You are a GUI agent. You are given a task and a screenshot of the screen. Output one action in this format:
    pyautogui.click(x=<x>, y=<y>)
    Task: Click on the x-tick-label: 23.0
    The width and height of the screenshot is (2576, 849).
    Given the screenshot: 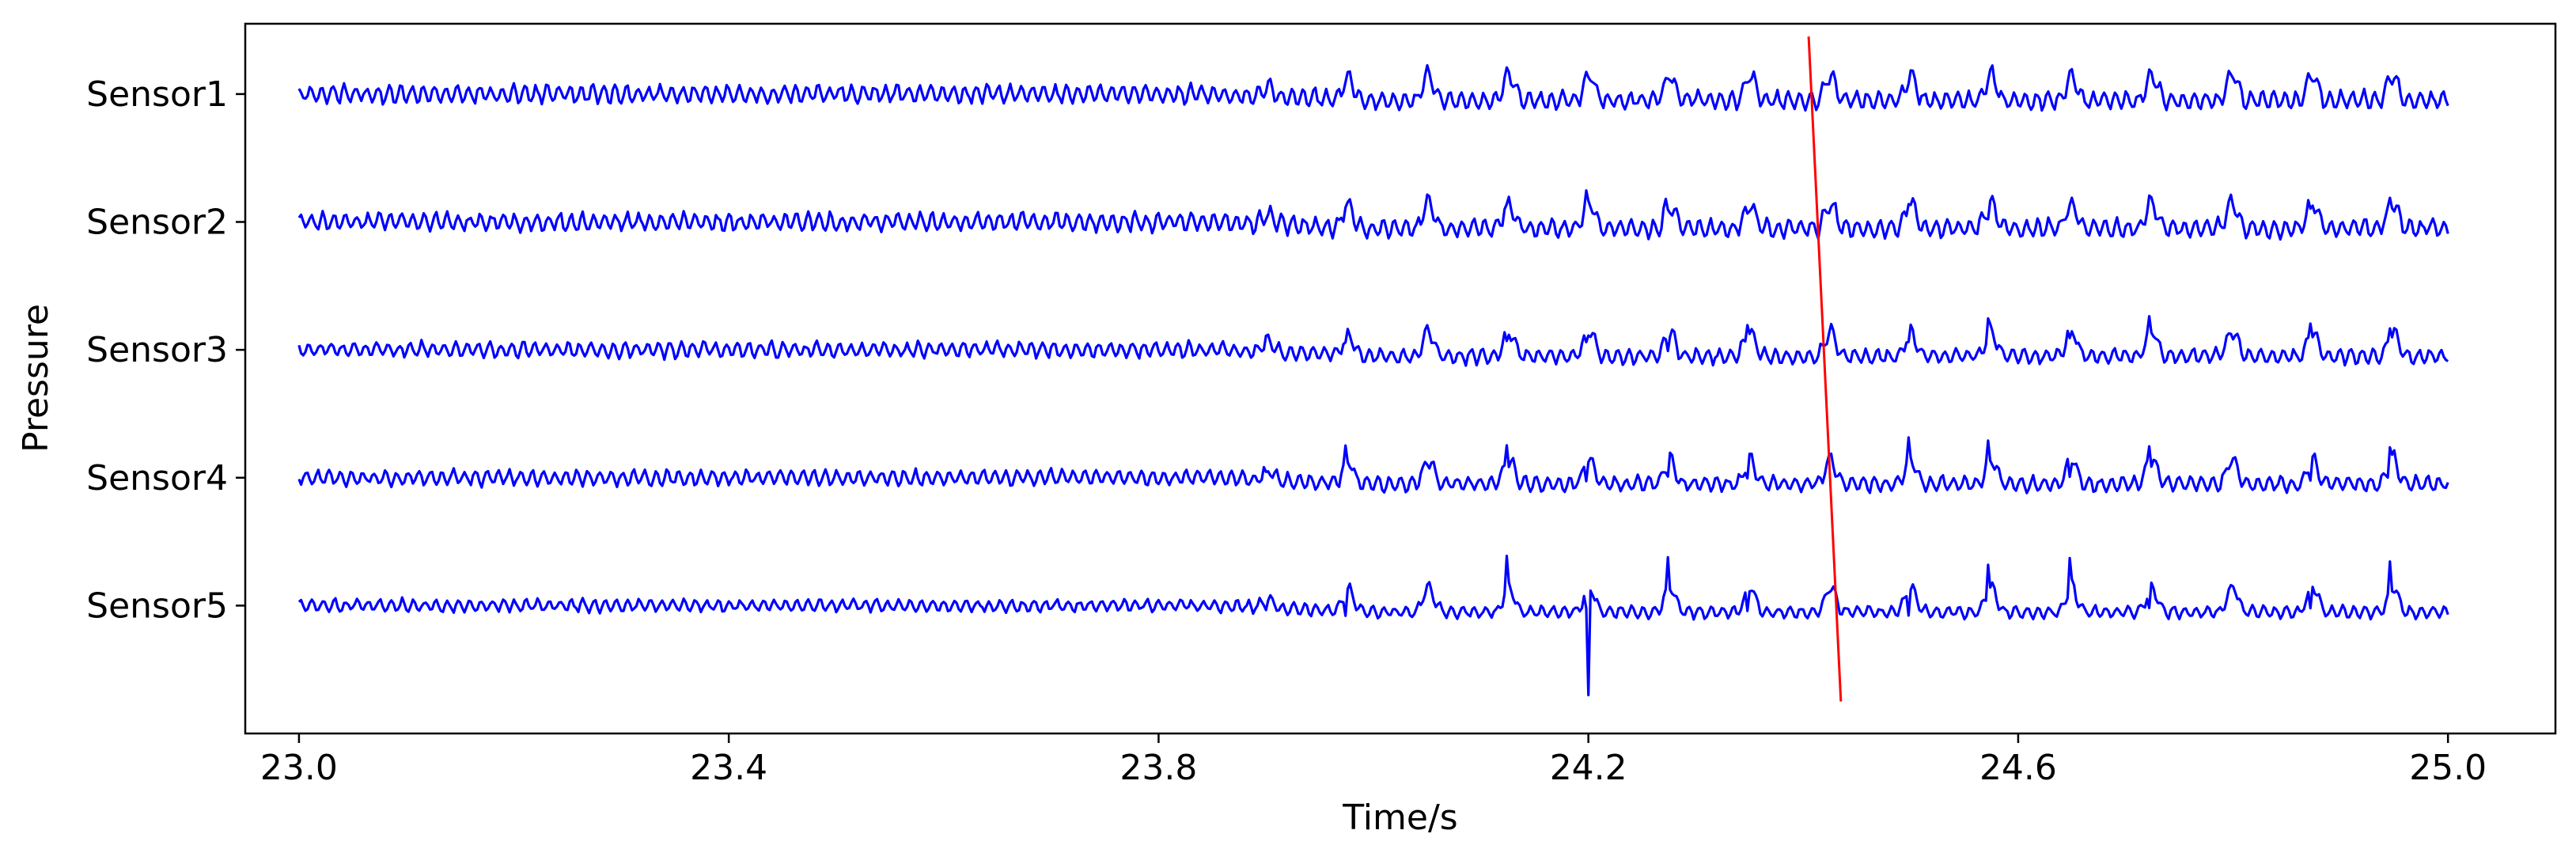 What is the action you would take?
    pyautogui.click(x=299, y=768)
    